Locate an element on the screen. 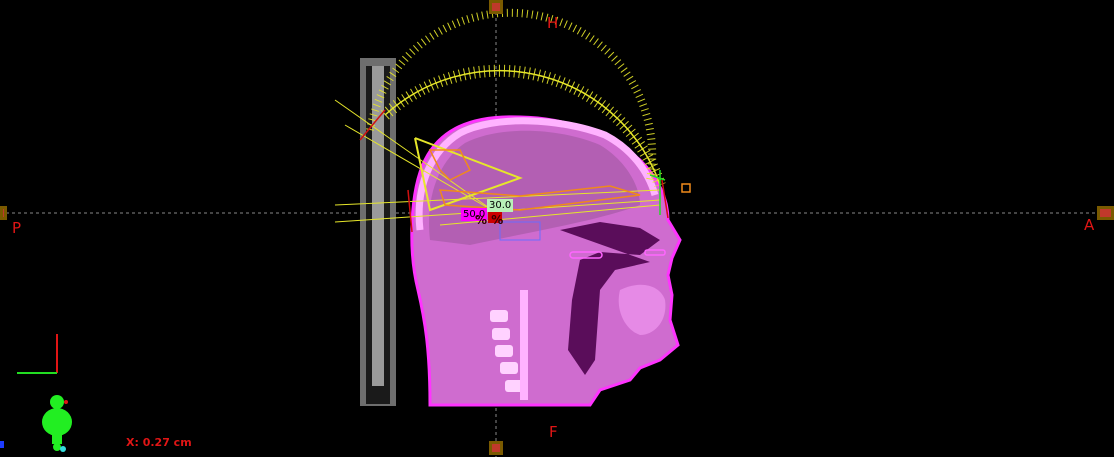 Image resolution: width=1114 pixels, height=457 pixels. cervical-spine is located at coordinates (509, 345).